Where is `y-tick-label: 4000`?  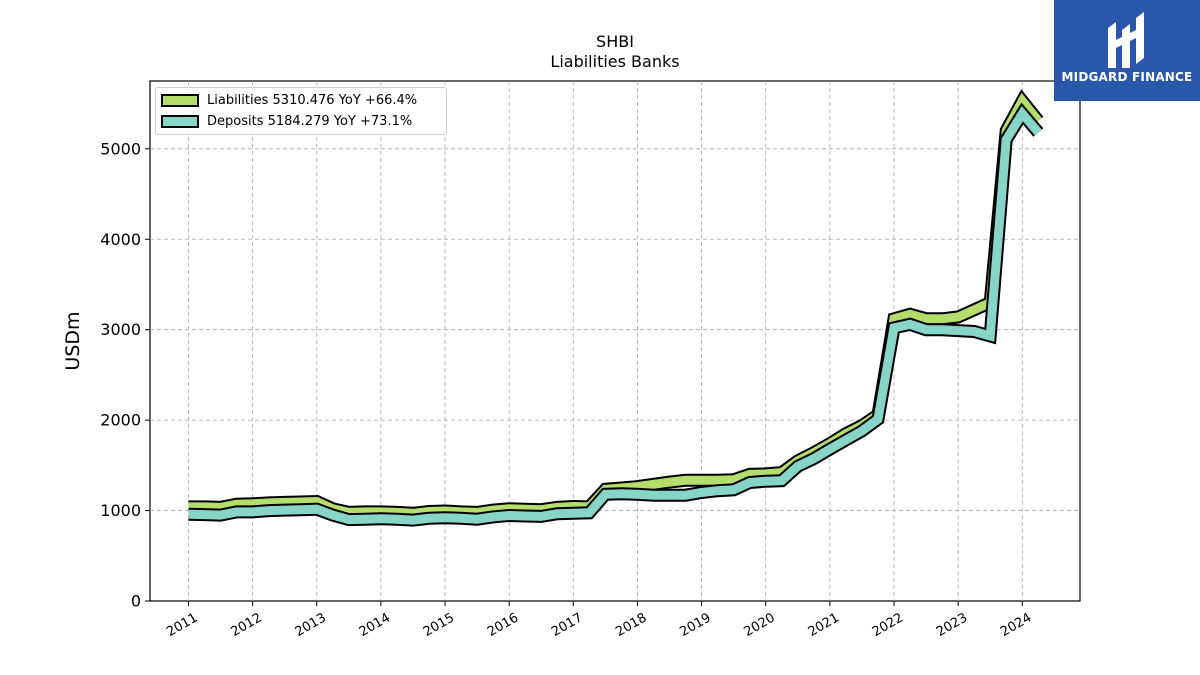
y-tick-label: 4000 is located at coordinates (120, 239).